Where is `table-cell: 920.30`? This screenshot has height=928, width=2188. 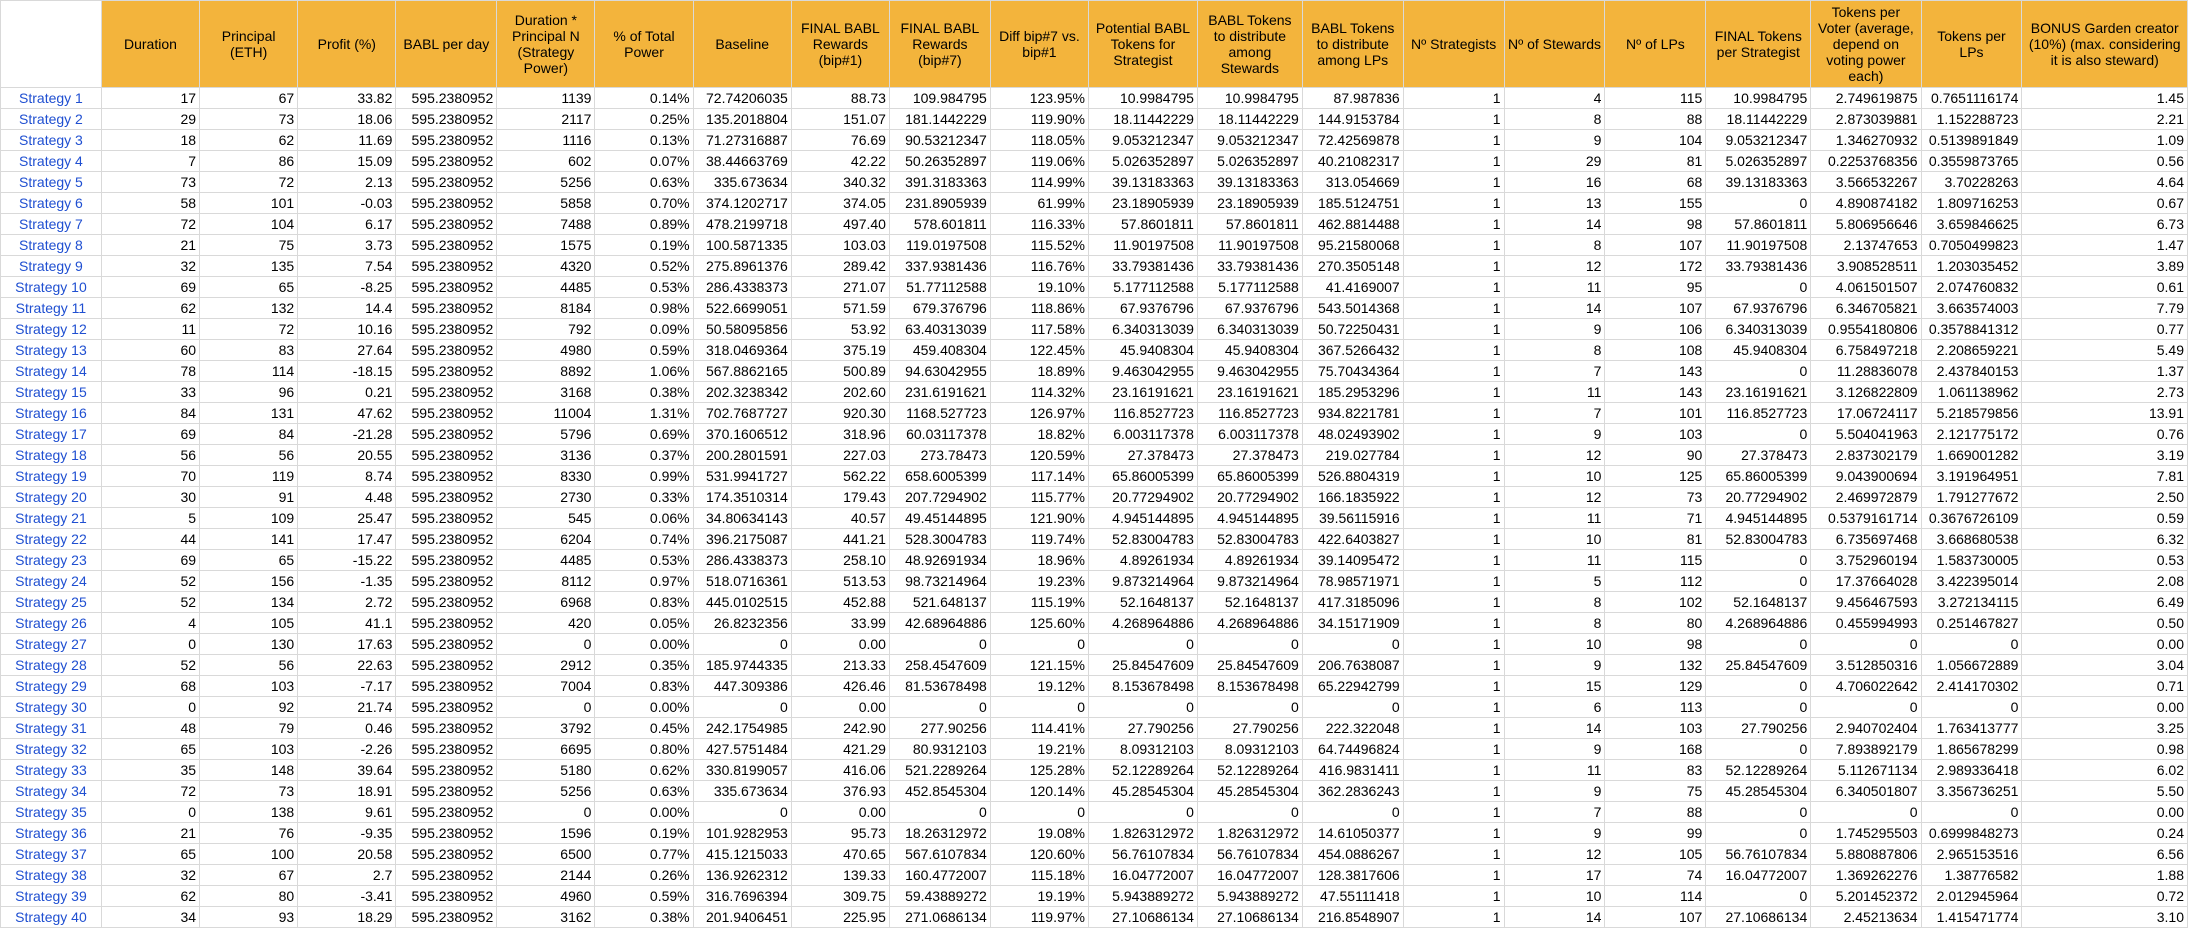 table-cell: 920.30 is located at coordinates (840, 413).